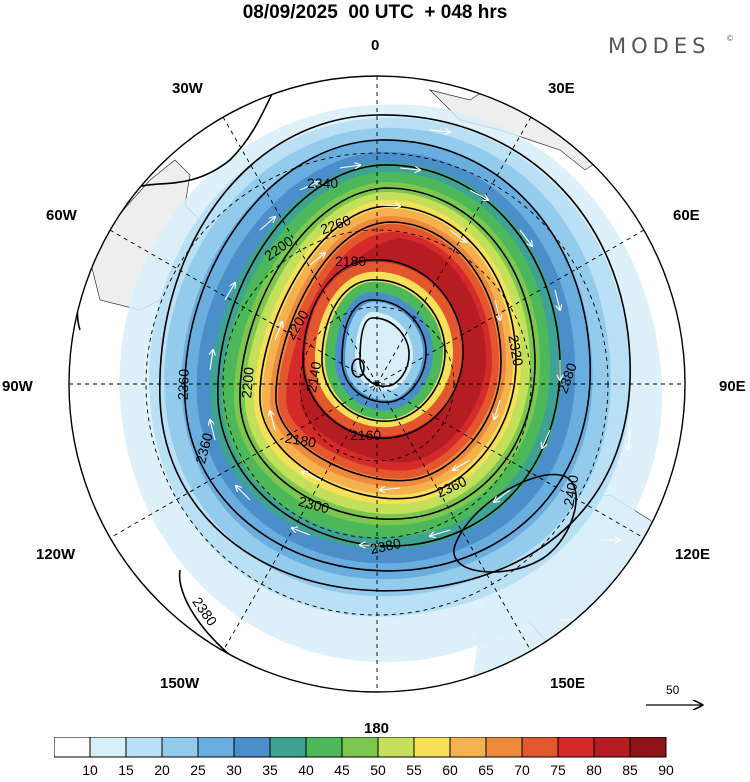  I want to click on lon-label-30e: 30E, so click(561, 88).